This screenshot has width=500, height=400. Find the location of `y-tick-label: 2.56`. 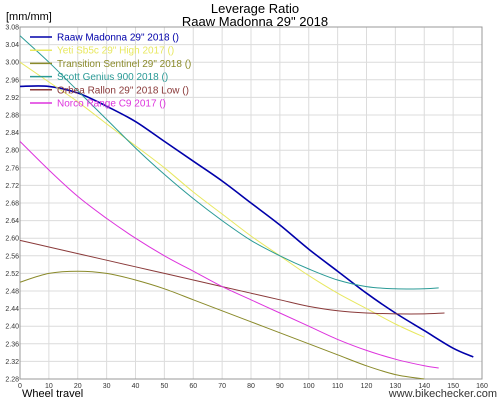

y-tick-label: 2.56 is located at coordinates (12, 256).